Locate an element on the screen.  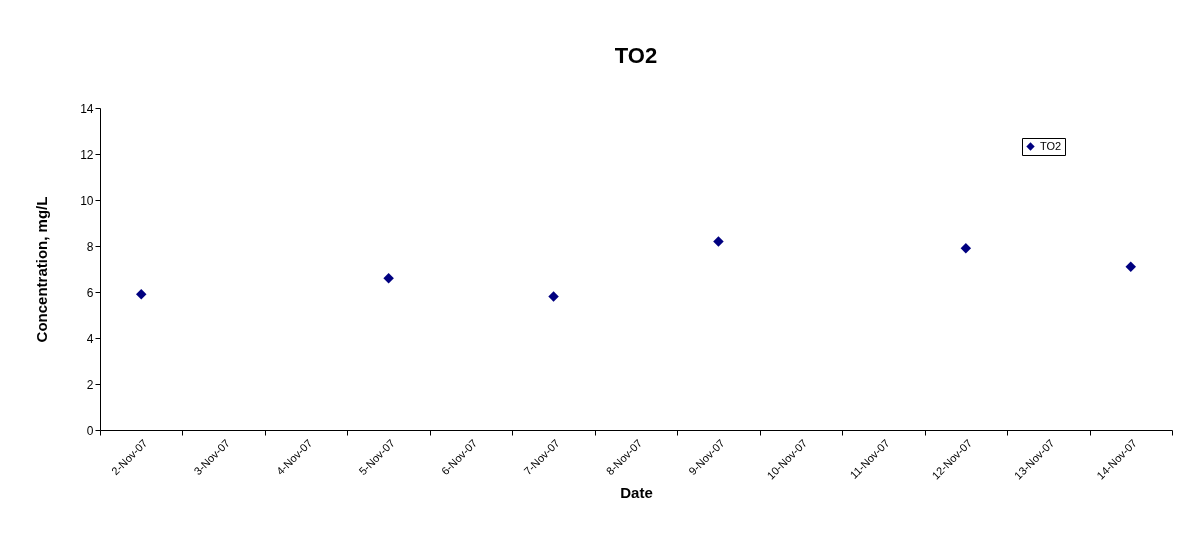
y-tick-label: 2 is located at coordinates (90, 384).